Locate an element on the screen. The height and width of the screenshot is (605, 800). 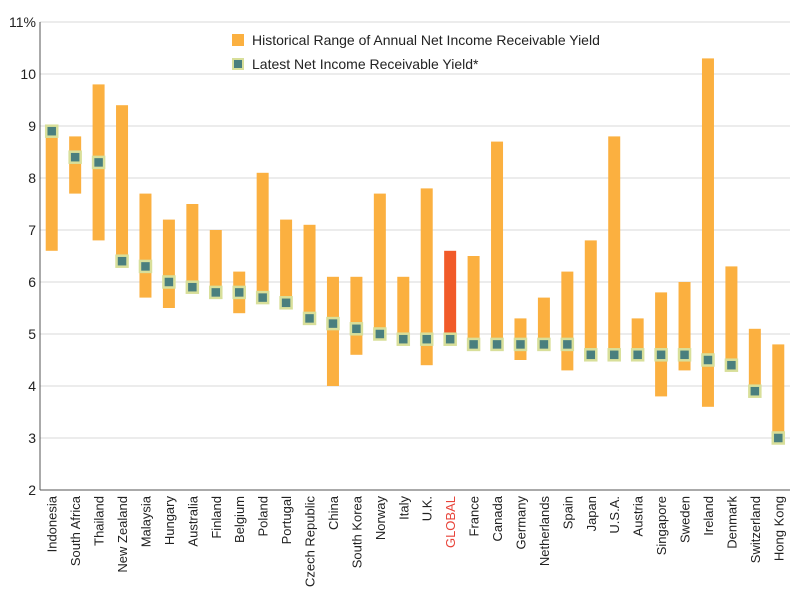
latest-marker-belgium is located at coordinates (239, 292).